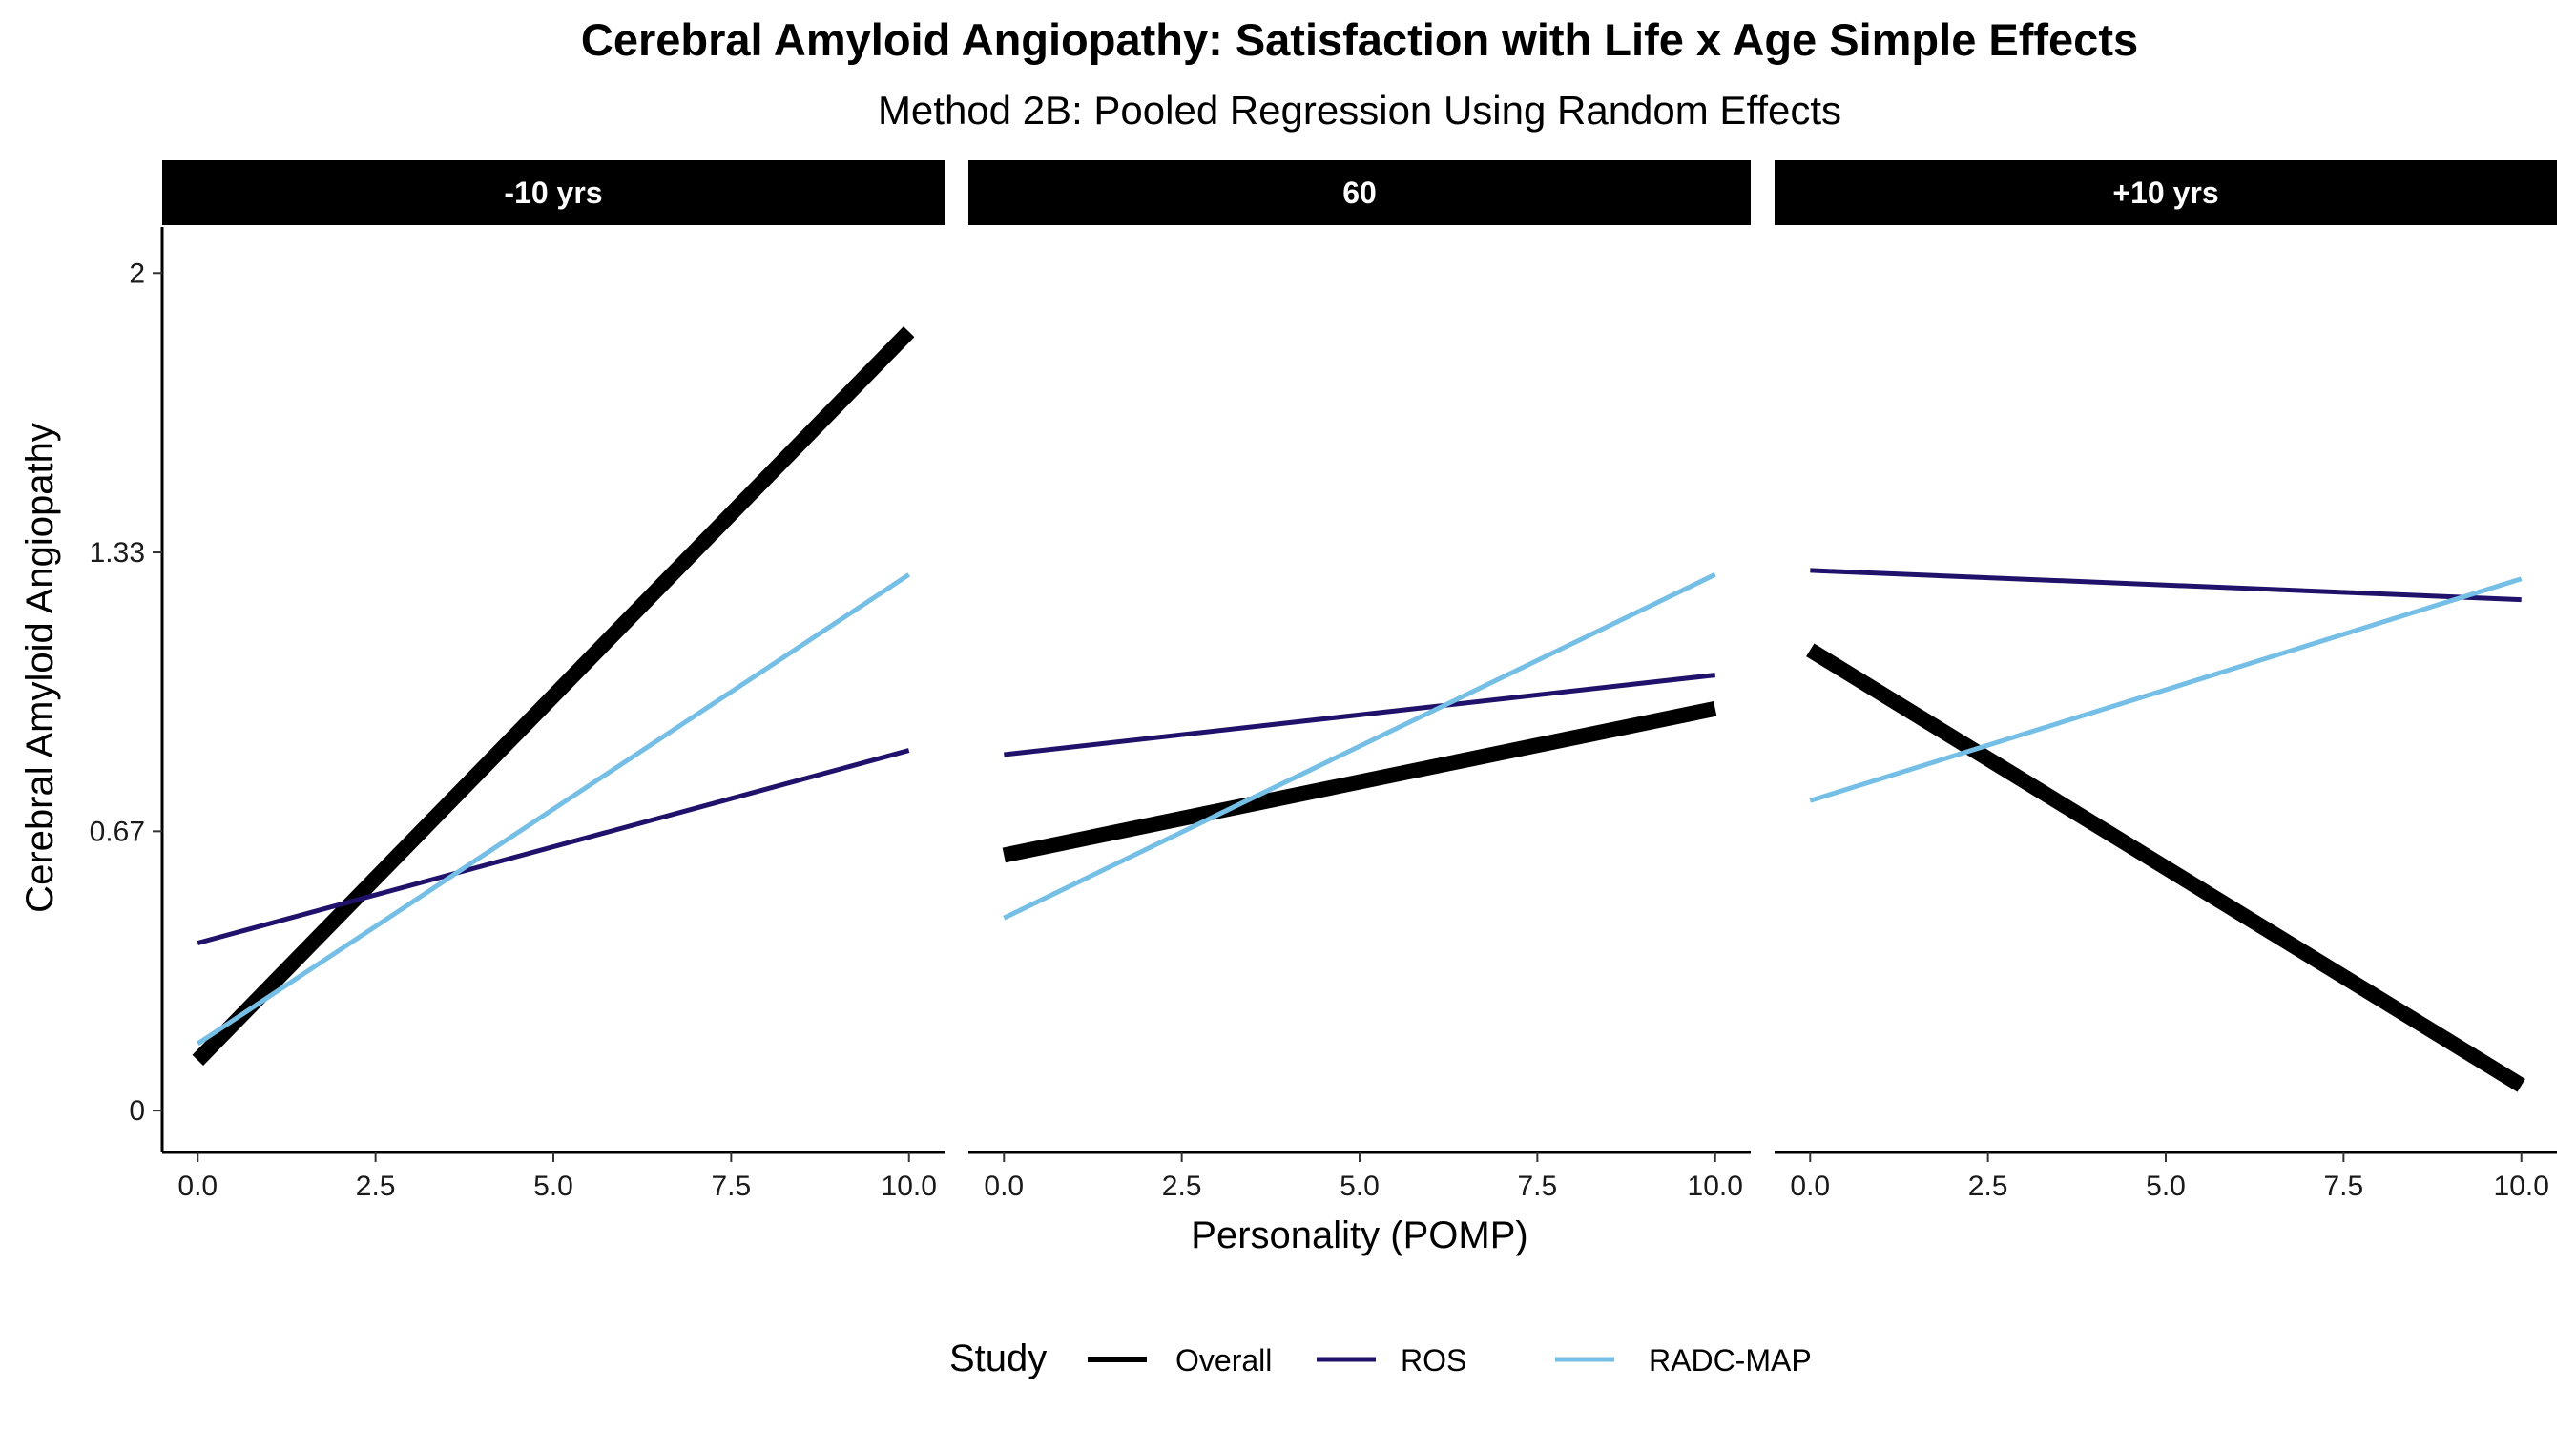 The image size is (2576, 1431). What do you see at coordinates (1223, 1360) in the screenshot?
I see `legend-label: Overall` at bounding box center [1223, 1360].